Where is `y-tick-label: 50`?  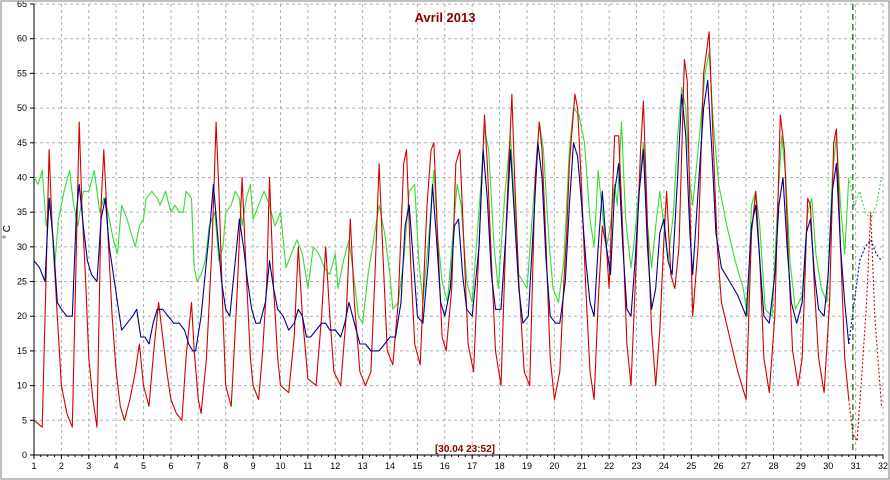
y-tick-label: 50 is located at coordinates (22, 108).